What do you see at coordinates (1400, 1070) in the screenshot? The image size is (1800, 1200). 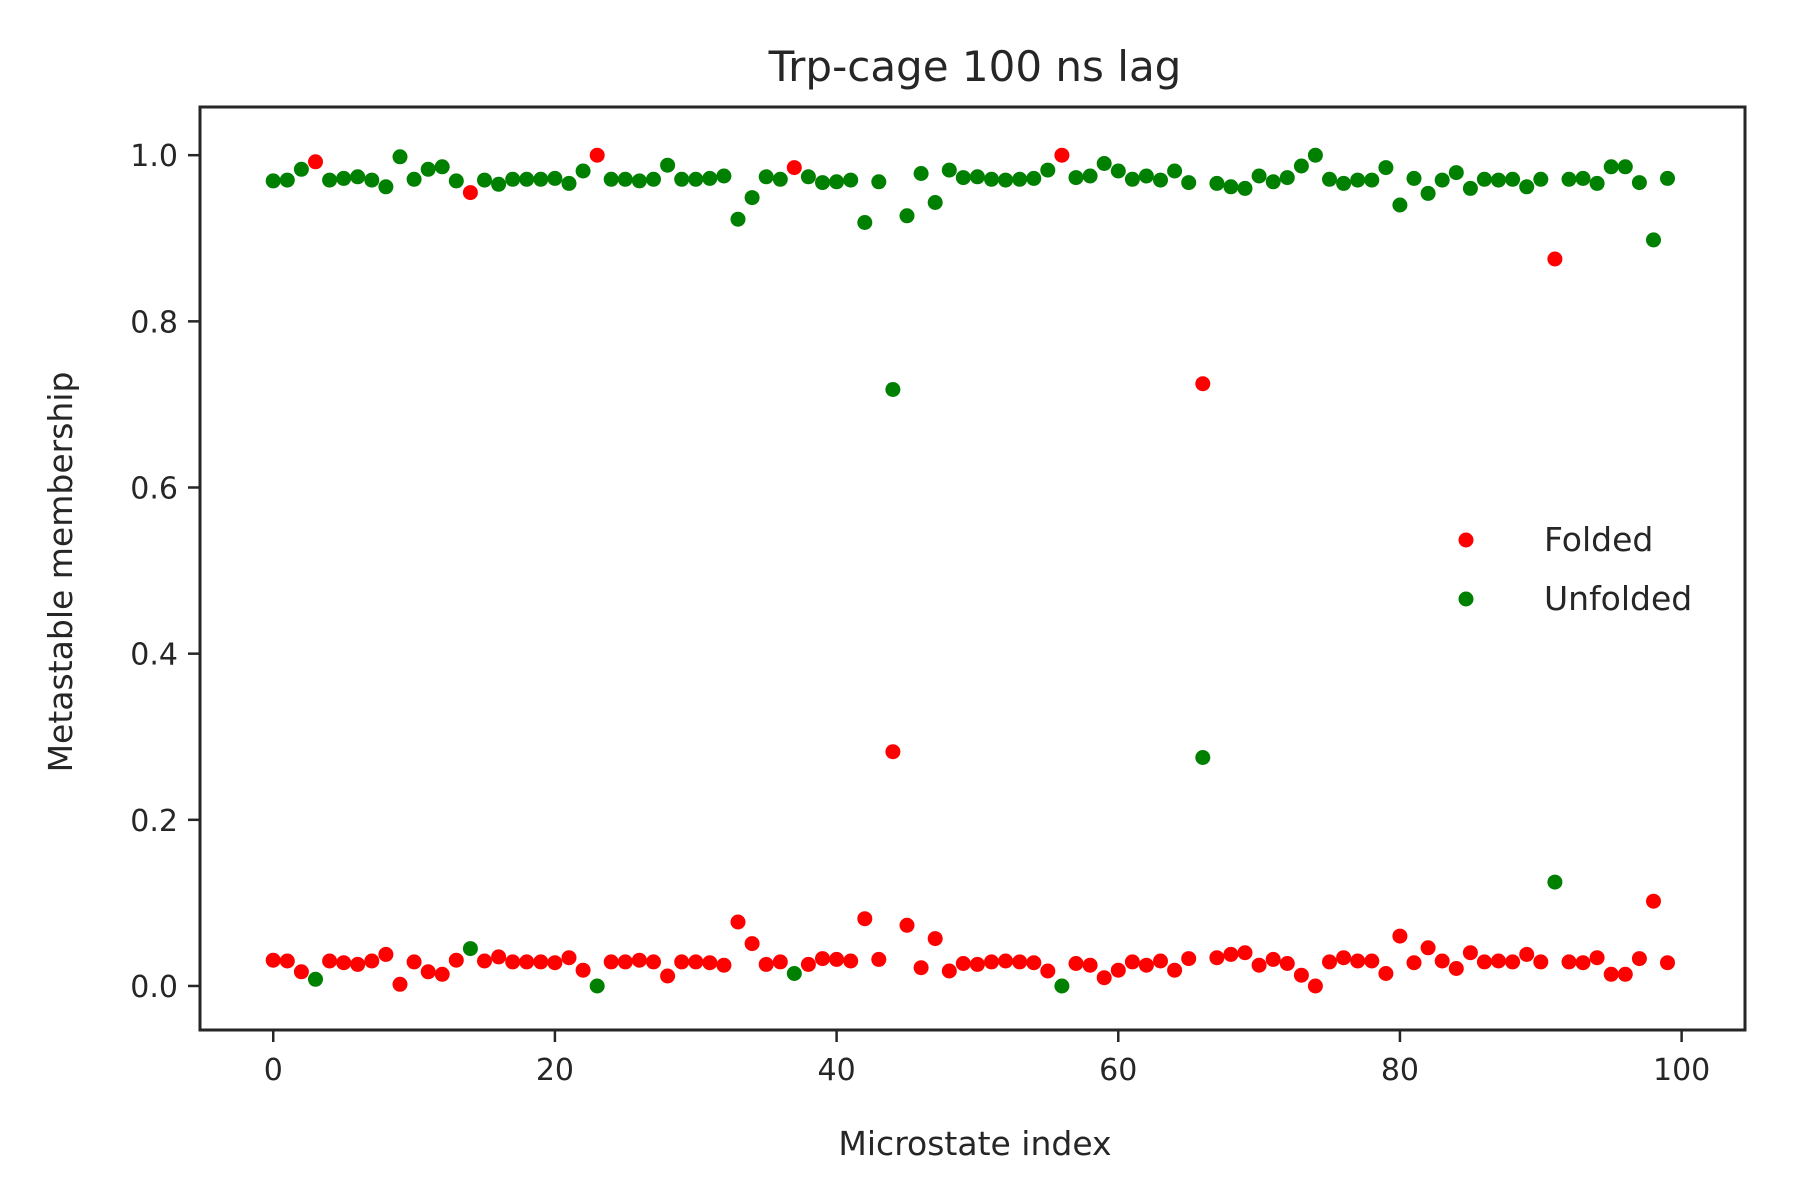 I see `x-tick-label: 80` at bounding box center [1400, 1070].